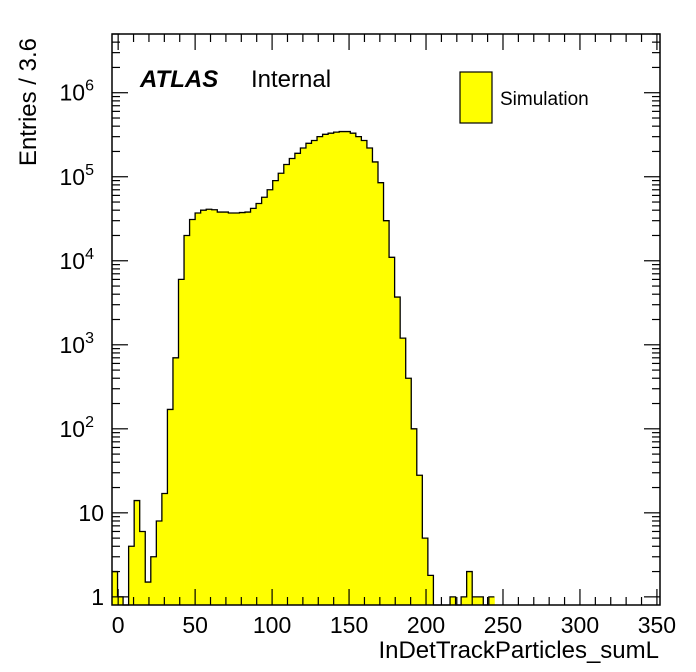 Image resolution: width=696 pixels, height=672 pixels. What do you see at coordinates (394, 625) in the screenshot?
I see `x-tick-labels: 0 50 100 150 200 250 300 350` at bounding box center [394, 625].